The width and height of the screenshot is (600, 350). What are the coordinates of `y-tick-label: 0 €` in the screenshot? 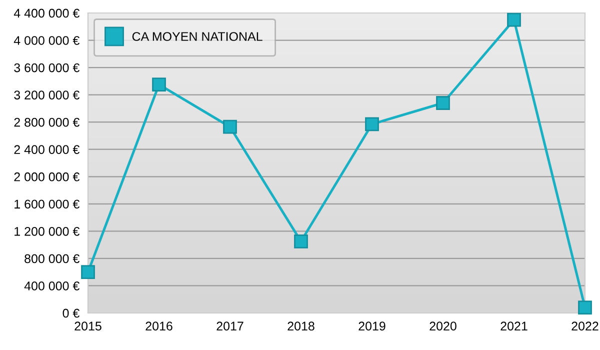 It's located at (71, 313).